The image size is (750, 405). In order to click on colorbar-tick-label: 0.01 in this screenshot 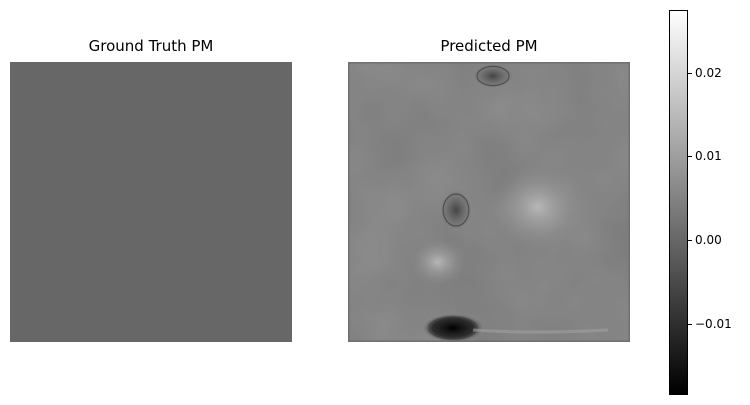, I will do `click(708, 156)`.